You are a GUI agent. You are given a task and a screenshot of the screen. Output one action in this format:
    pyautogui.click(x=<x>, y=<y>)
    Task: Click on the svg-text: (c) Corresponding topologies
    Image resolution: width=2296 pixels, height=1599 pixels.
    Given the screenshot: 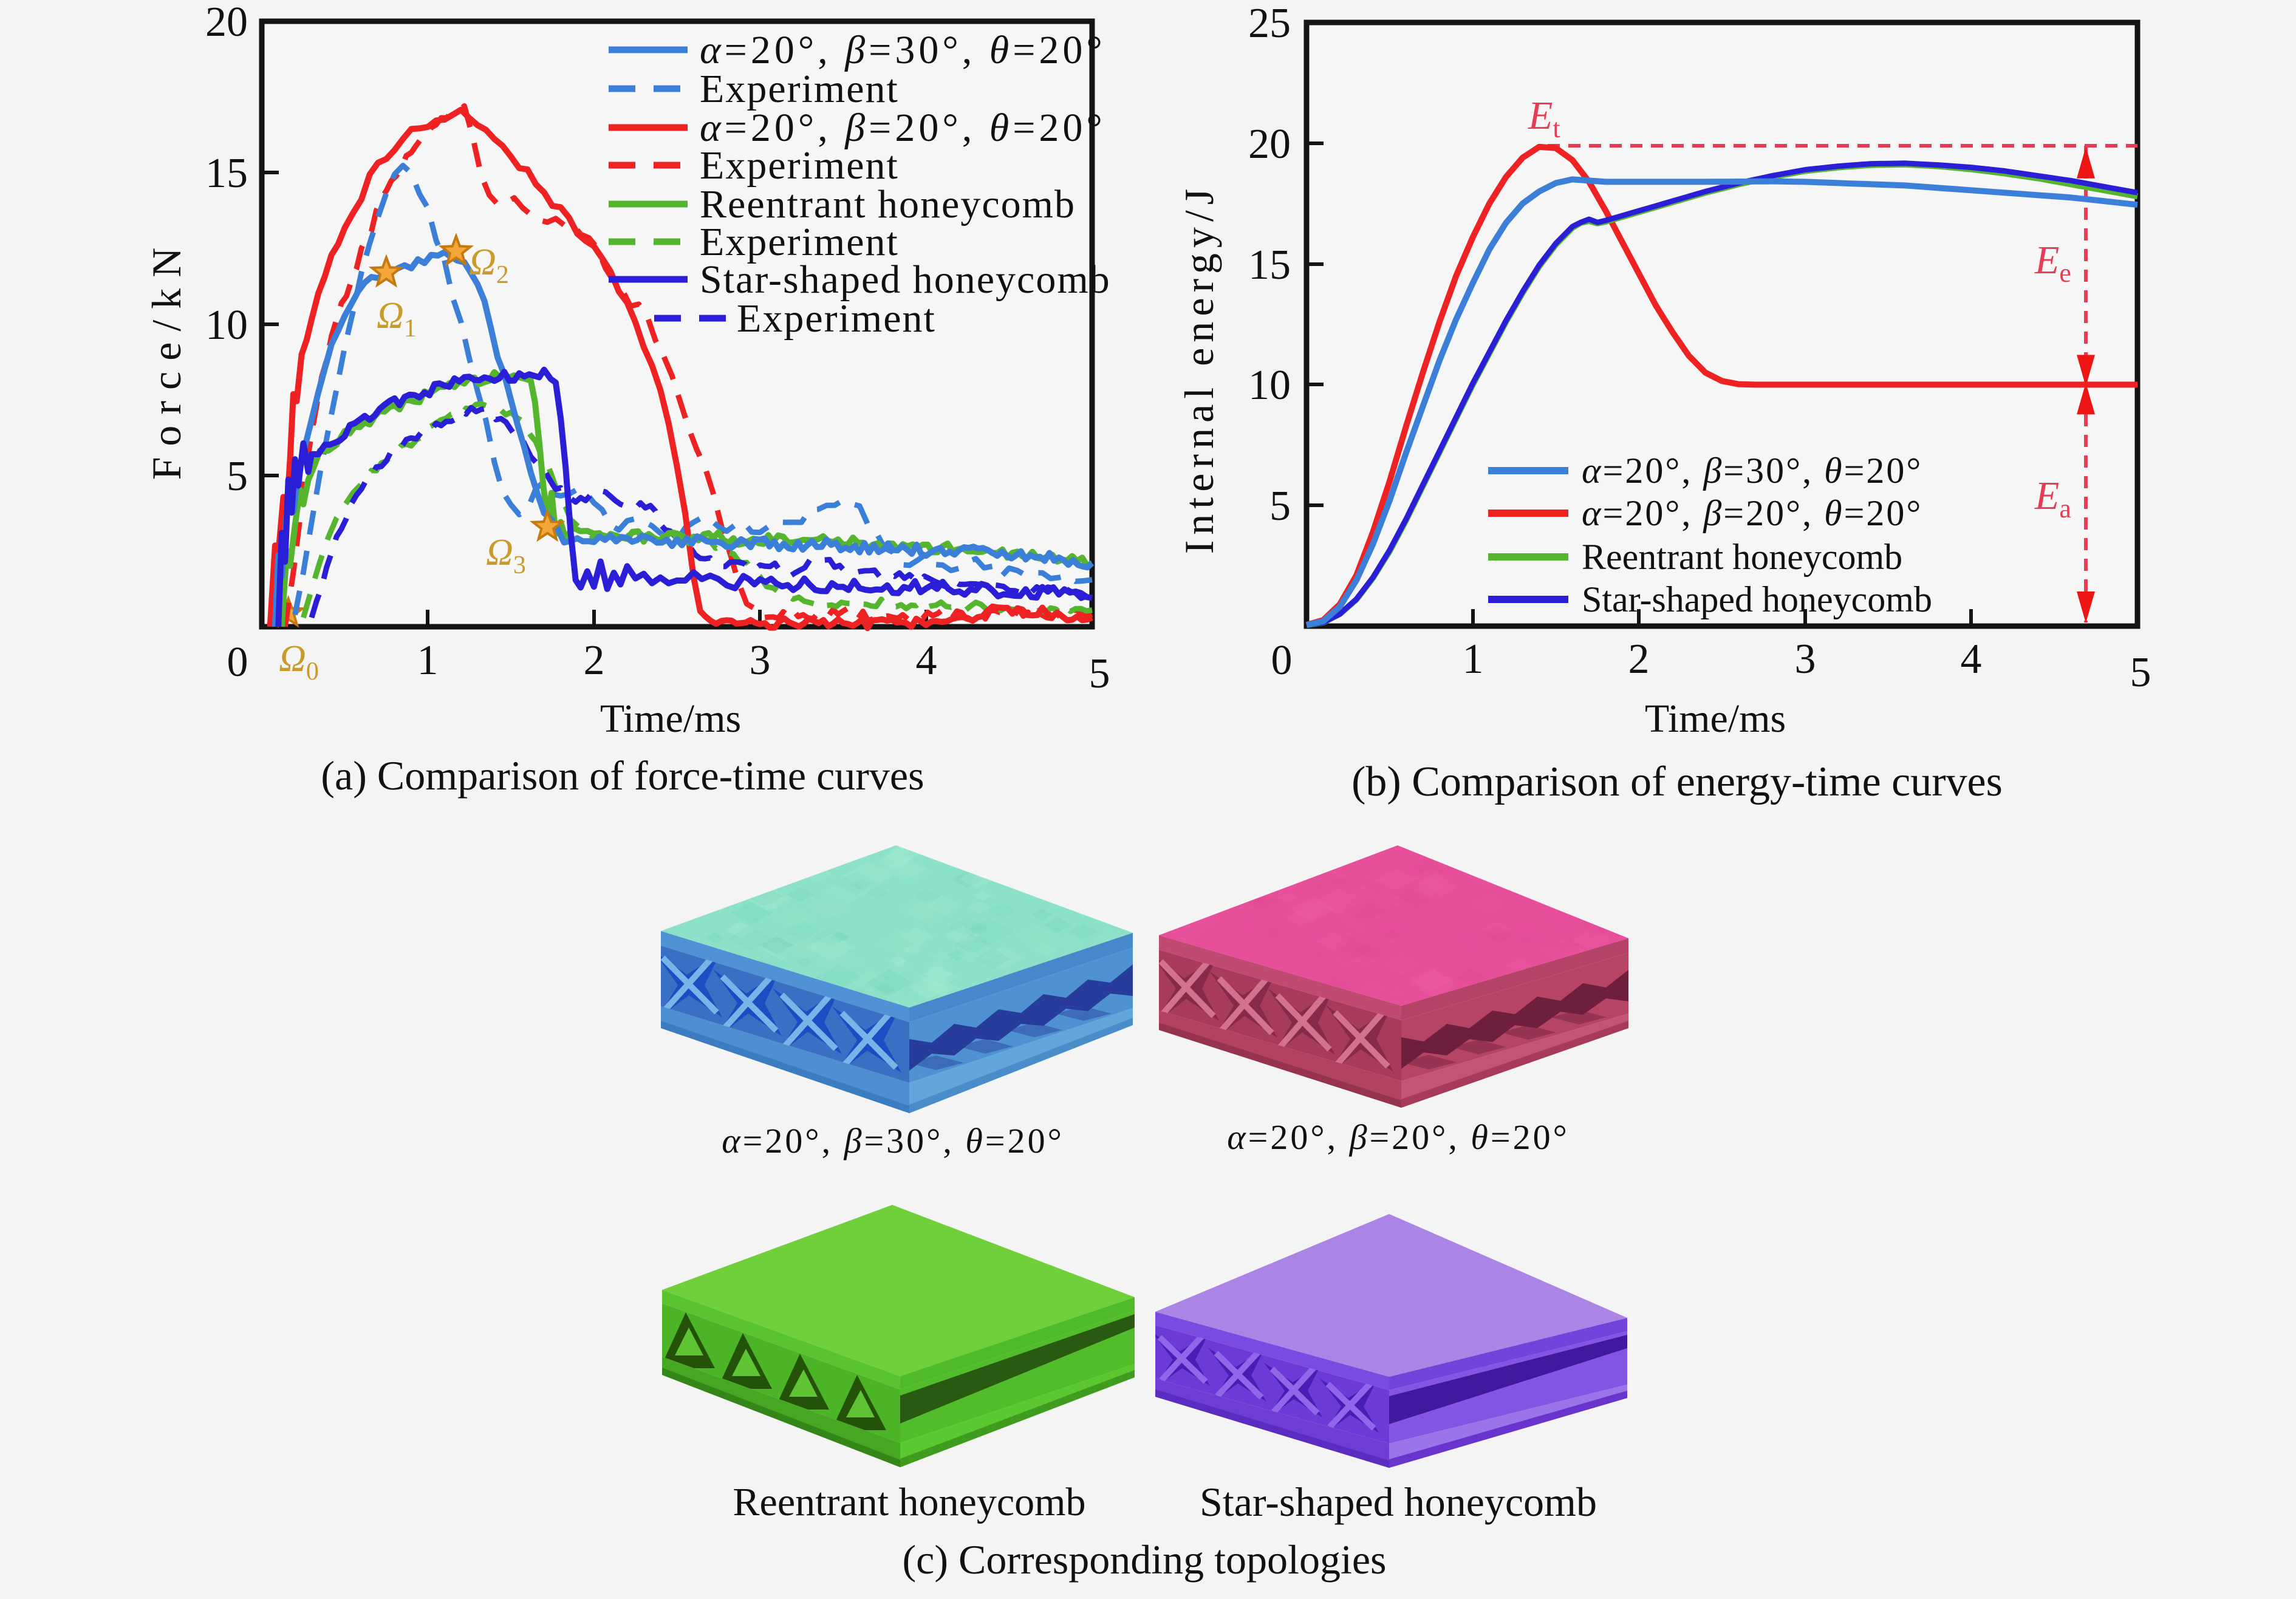 What is the action you would take?
    pyautogui.click(x=1145, y=1559)
    